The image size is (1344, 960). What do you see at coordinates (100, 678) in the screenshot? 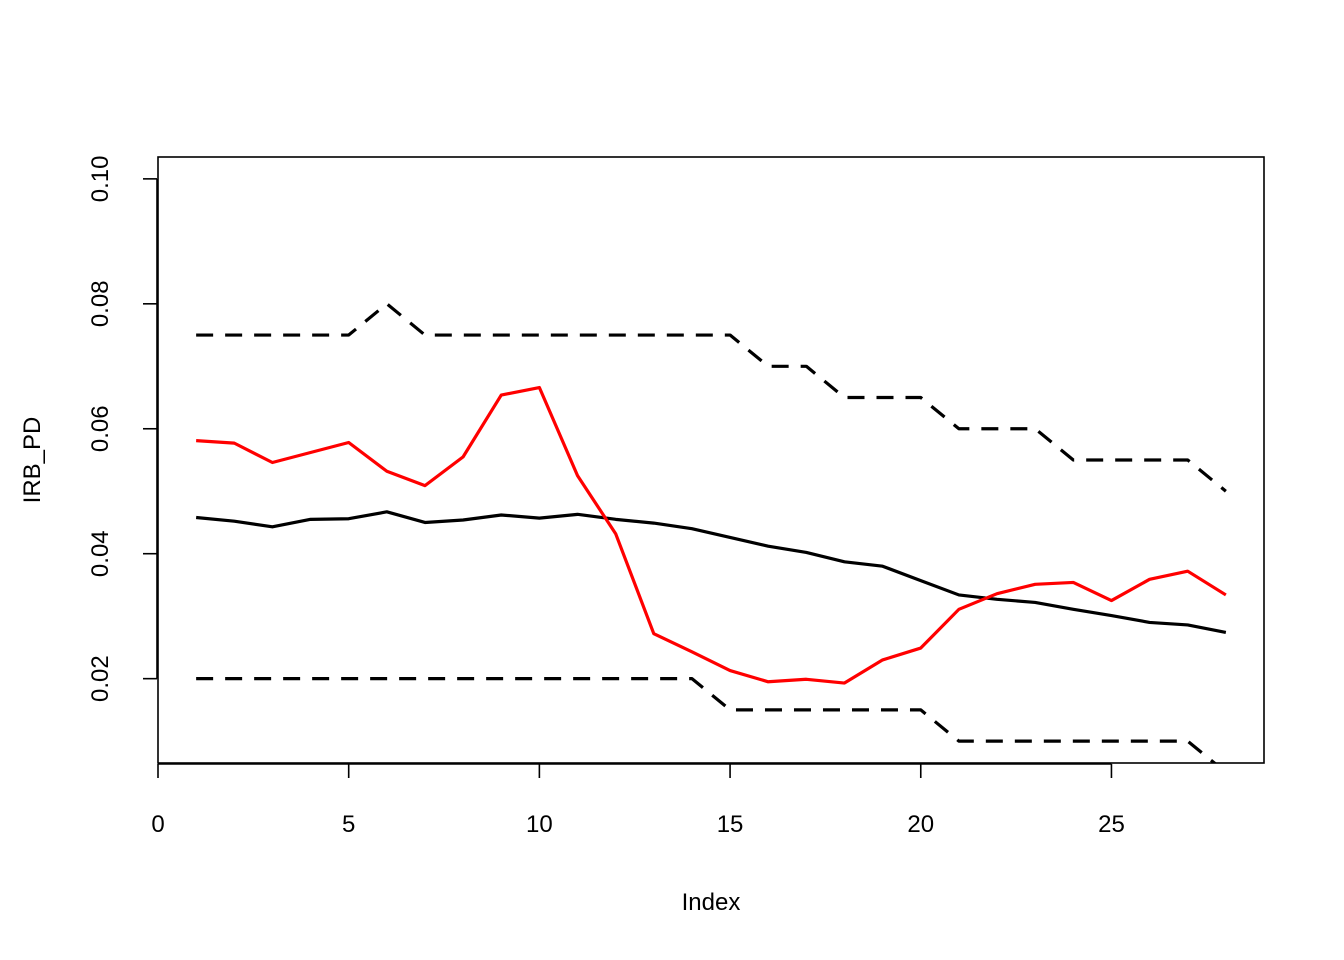
I see `y-tick-label: 0.02` at bounding box center [100, 678].